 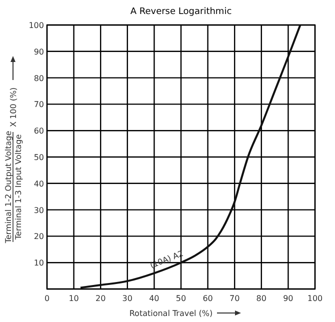 What do you see at coordinates (73, 298) in the screenshot?
I see `x-tick-label: 10` at bounding box center [73, 298].